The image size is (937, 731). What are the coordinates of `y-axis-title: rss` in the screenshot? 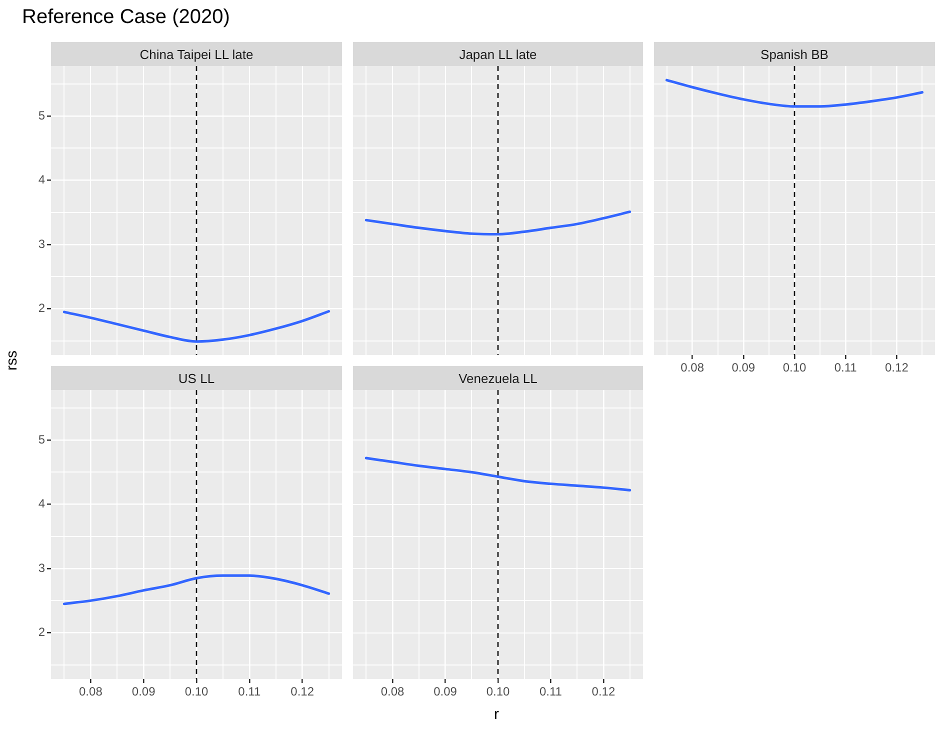 It's located at (12, 360).